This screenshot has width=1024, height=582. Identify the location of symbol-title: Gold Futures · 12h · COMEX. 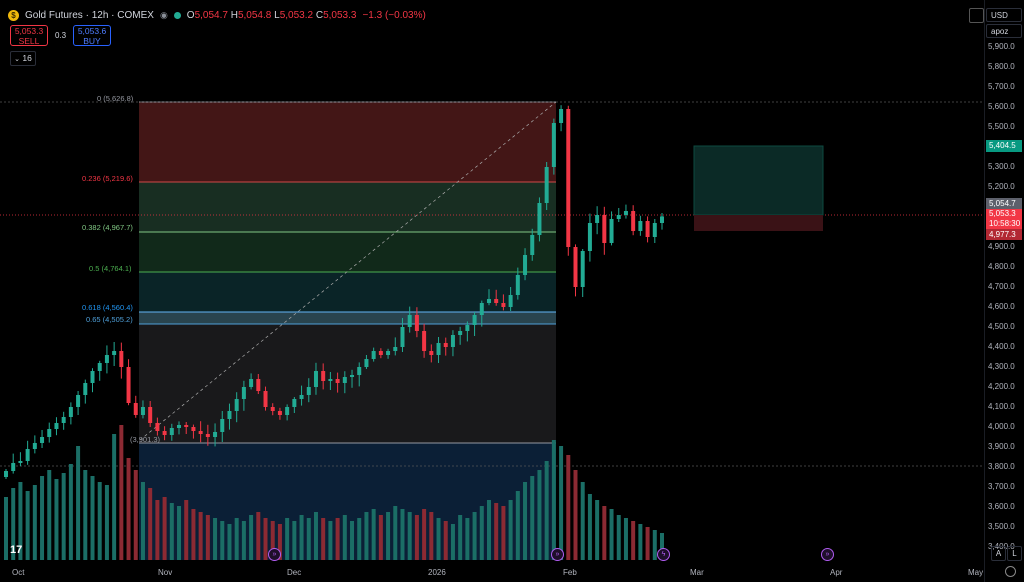
(89, 15).